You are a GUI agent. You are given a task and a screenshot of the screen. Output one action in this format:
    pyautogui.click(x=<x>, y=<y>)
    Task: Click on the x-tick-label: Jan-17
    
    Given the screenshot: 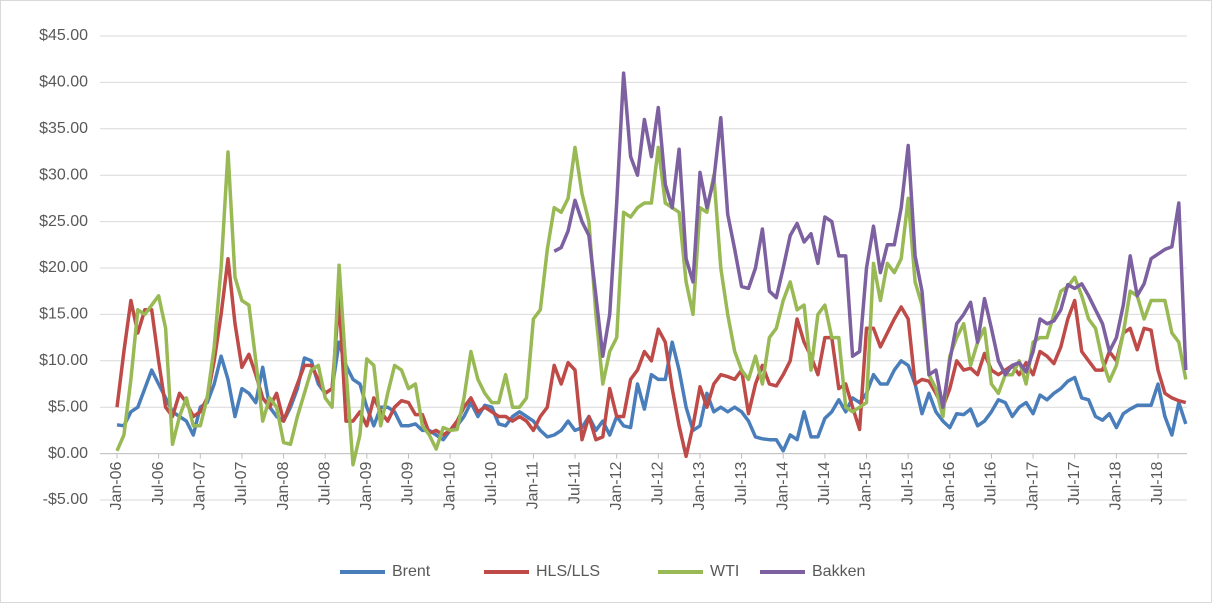 What is the action you would take?
    pyautogui.click(x=1032, y=485)
    